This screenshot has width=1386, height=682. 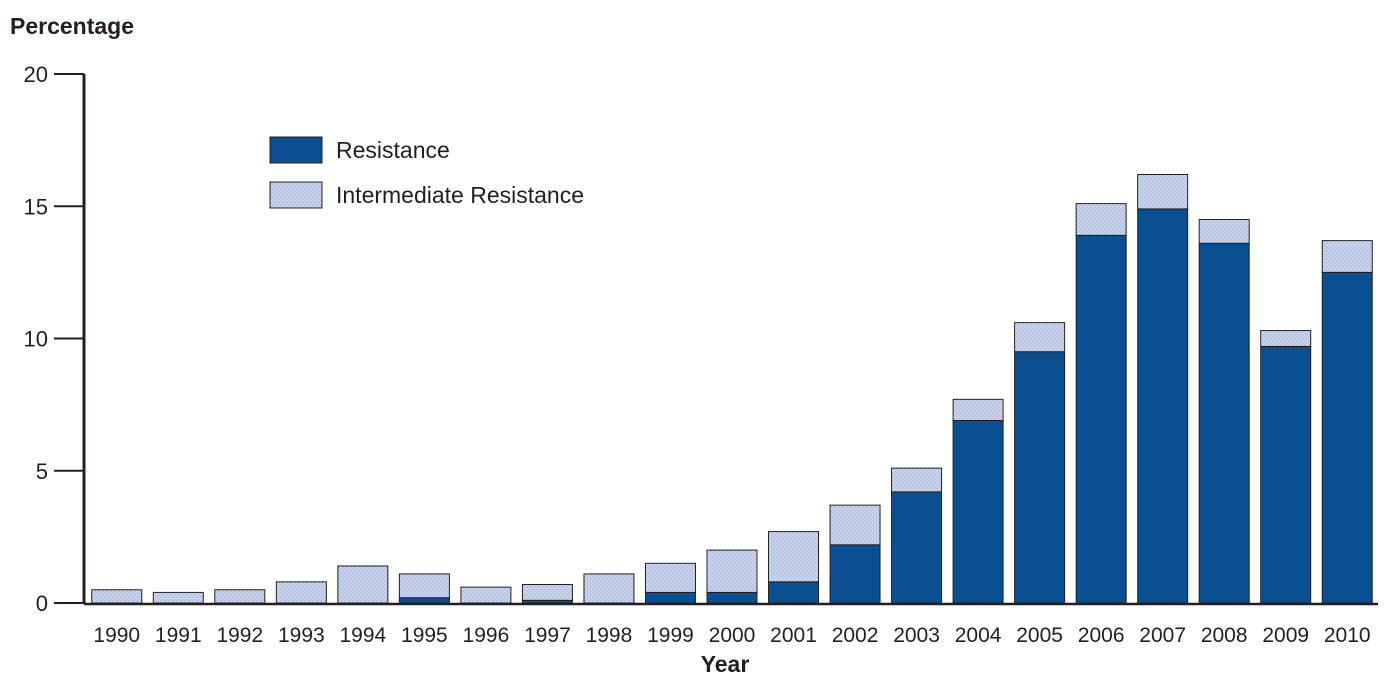 What do you see at coordinates (424, 635) in the screenshot?
I see `x-tick-label: 1995` at bounding box center [424, 635].